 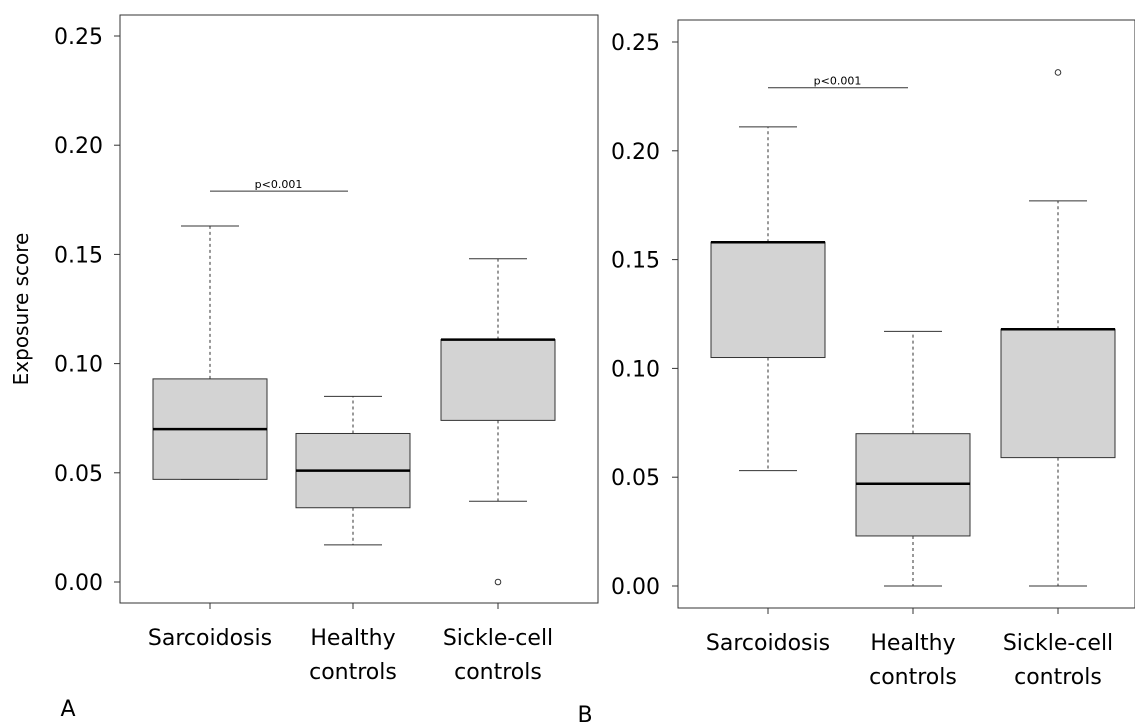 What do you see at coordinates (67, 709) in the screenshot?
I see `panel-label: A` at bounding box center [67, 709].